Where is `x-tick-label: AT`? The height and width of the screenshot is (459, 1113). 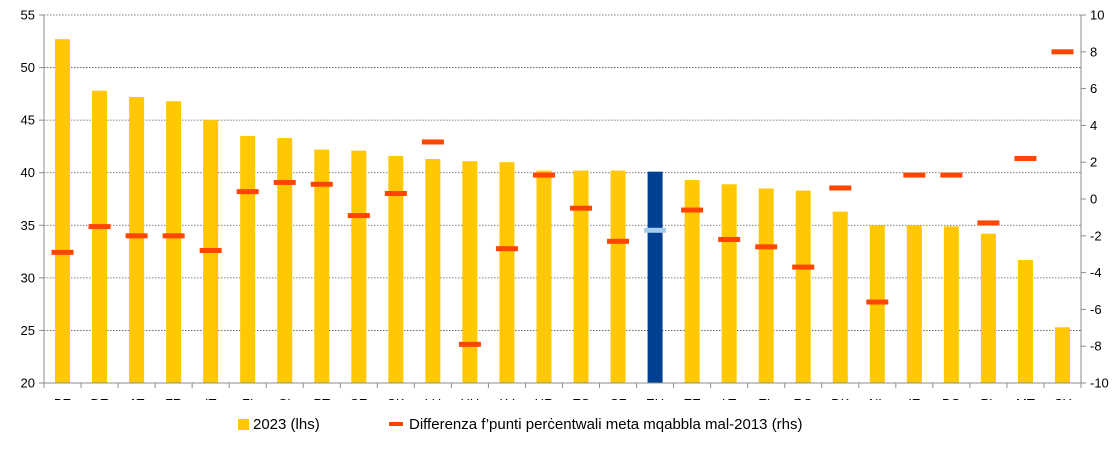 x-tick-label: AT is located at coordinates (137, 398).